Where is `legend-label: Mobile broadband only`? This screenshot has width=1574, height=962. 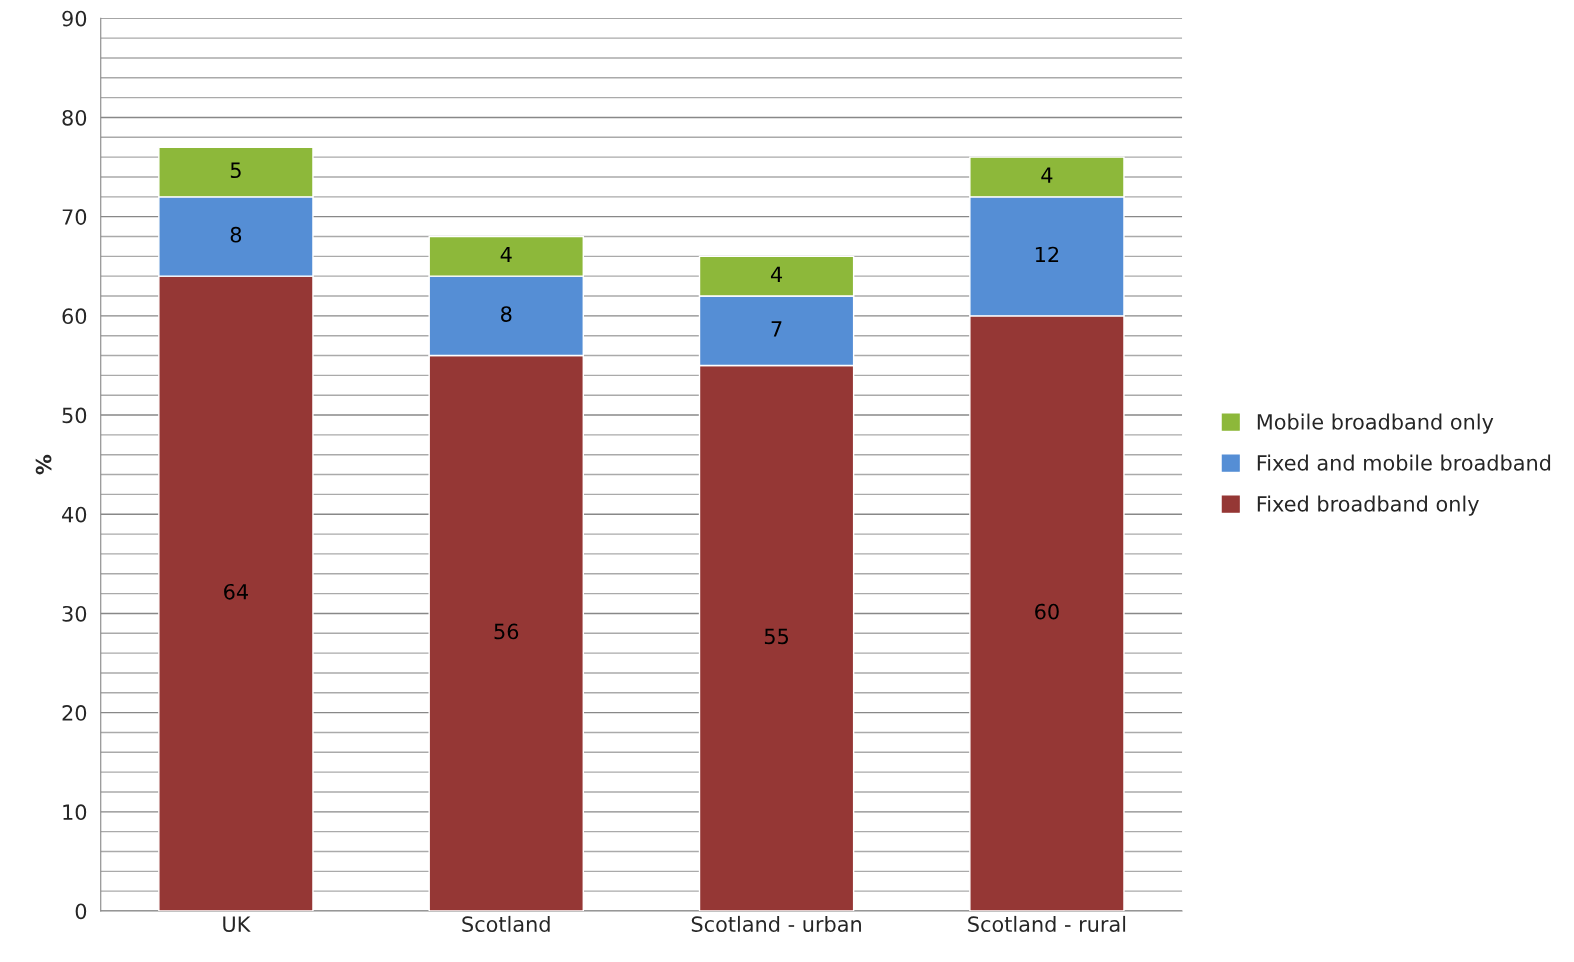 legend-label: Mobile broadband only is located at coordinates (1375, 423).